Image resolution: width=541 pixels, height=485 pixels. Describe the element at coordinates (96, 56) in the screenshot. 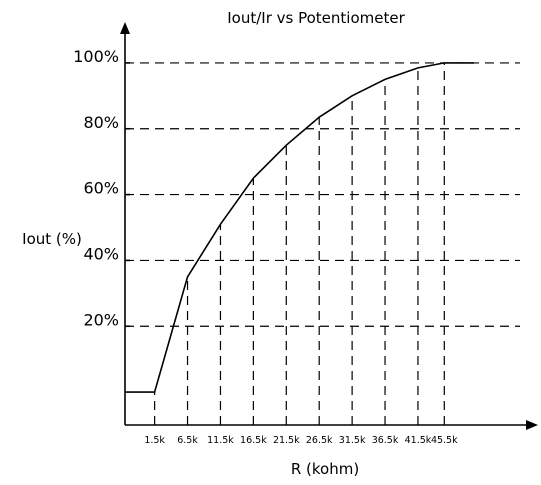

I see `y-tick-label: 100%` at that location.